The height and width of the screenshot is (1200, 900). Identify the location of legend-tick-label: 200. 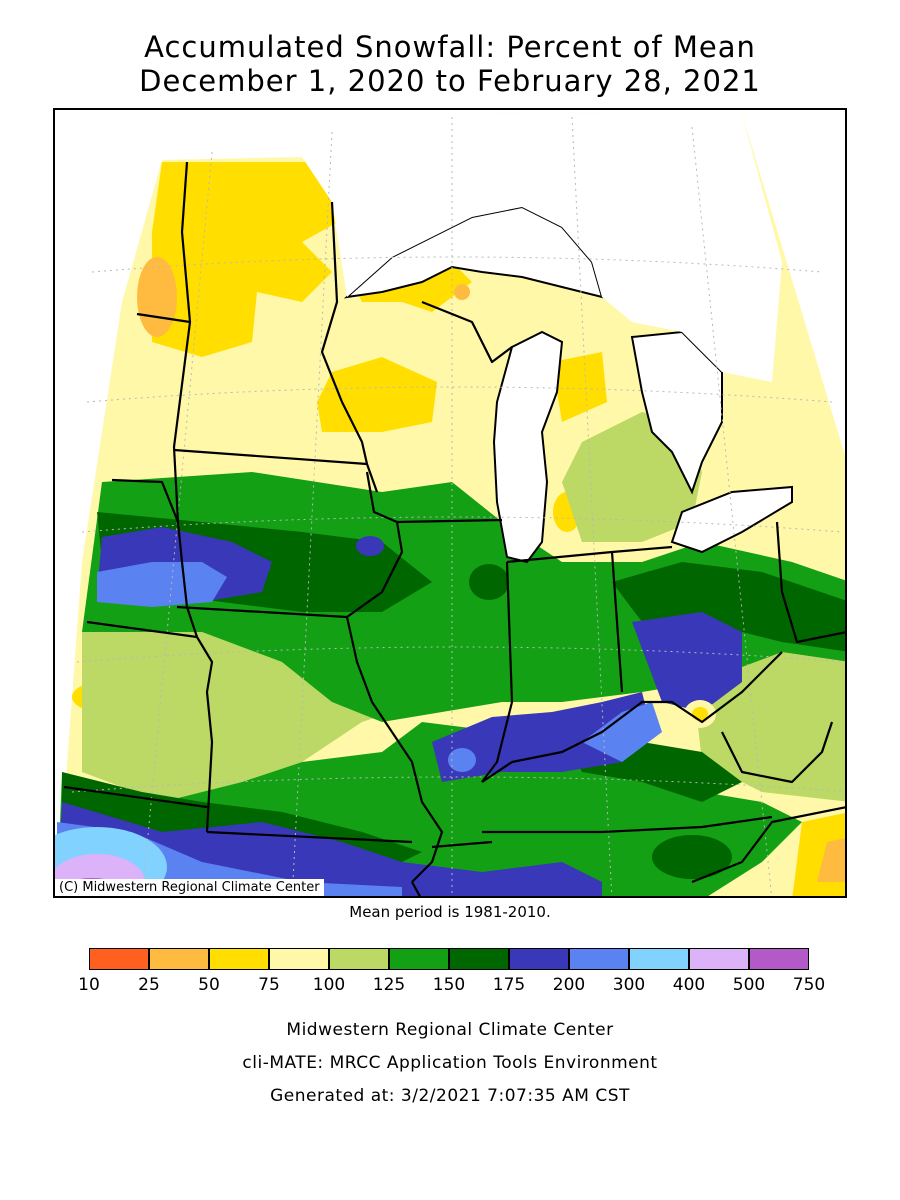
(569, 985).